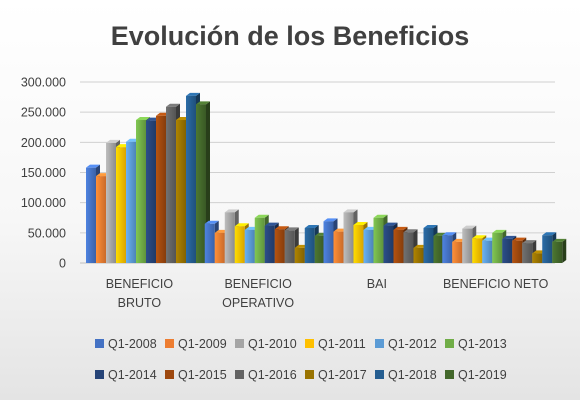  I want to click on legend-label: Q1-2011, so click(342, 344).